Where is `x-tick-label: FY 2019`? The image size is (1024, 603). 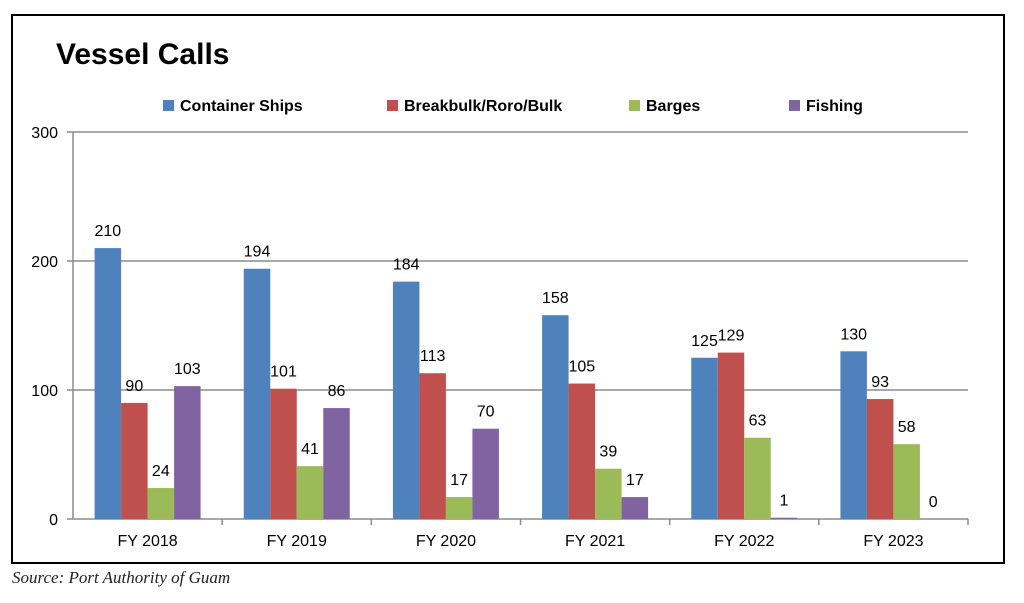 x-tick-label: FY 2019 is located at coordinates (297, 541).